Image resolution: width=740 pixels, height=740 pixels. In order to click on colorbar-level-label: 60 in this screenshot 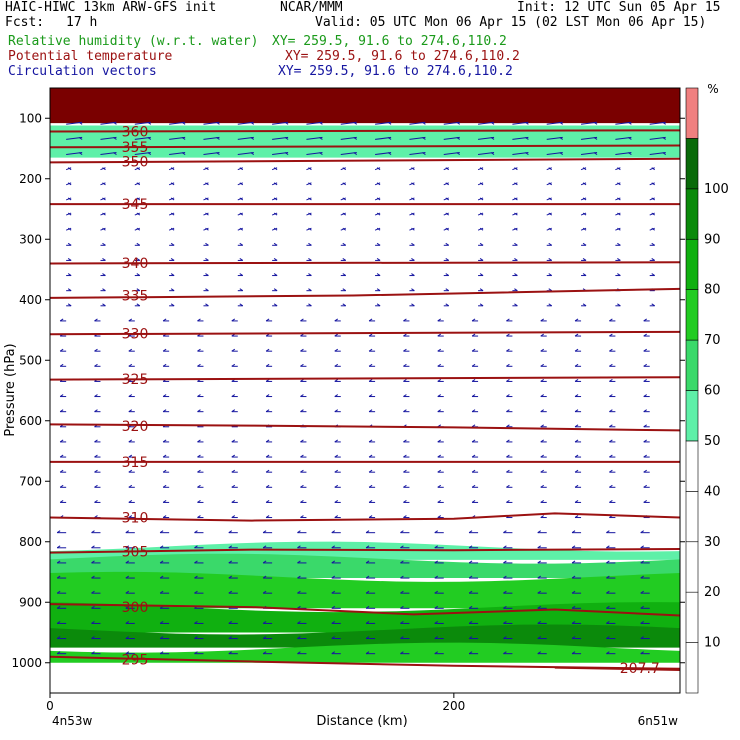, I will do `click(712, 391)`.